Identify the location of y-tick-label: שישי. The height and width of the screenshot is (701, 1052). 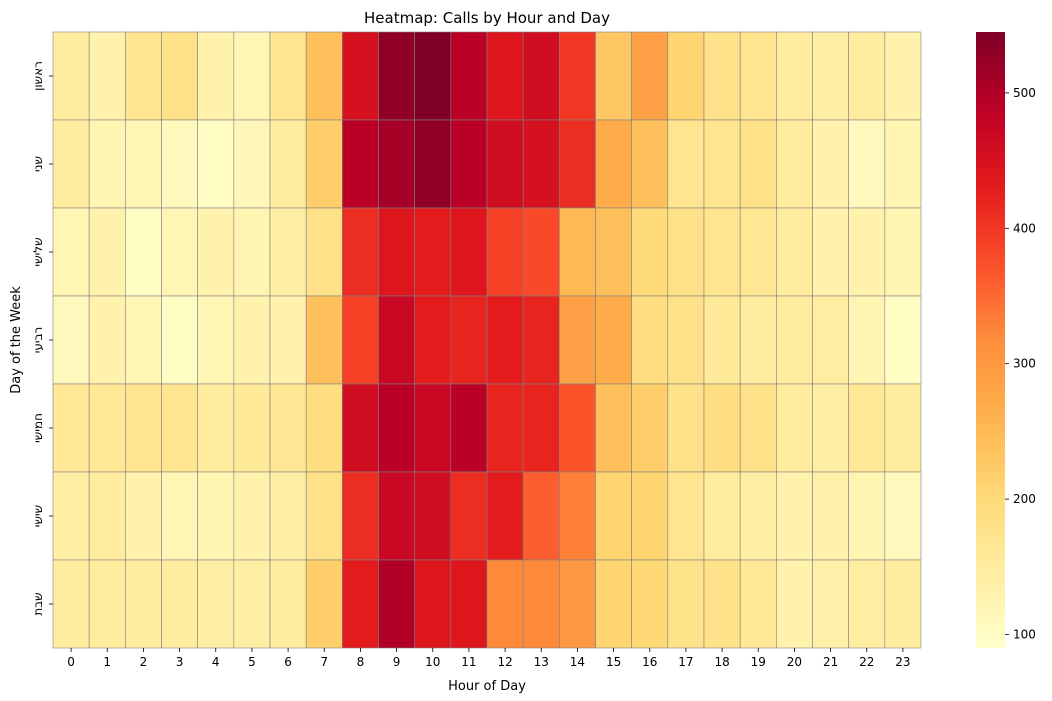
(38, 516).